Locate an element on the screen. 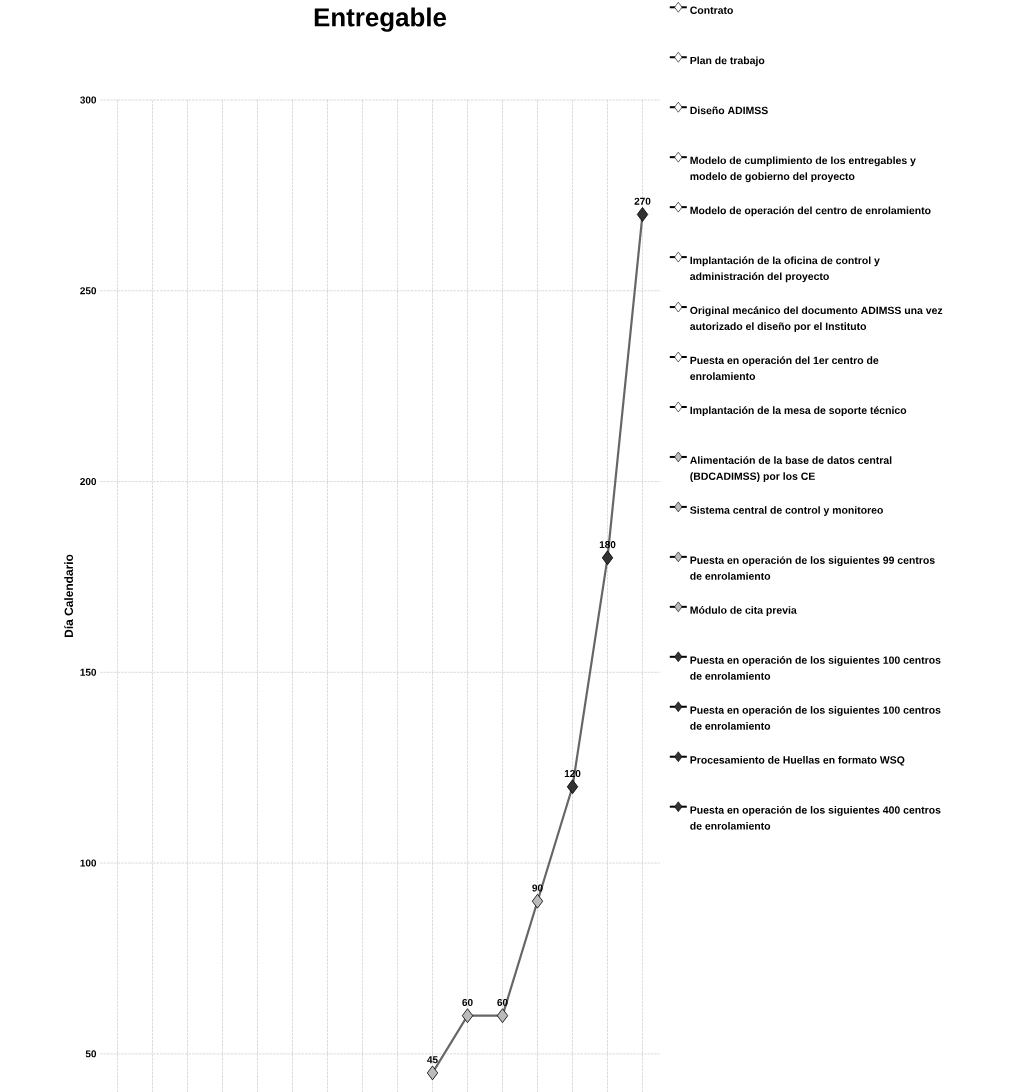 The height and width of the screenshot is (1092, 1023). y-tick-label: 250 is located at coordinates (88, 291).